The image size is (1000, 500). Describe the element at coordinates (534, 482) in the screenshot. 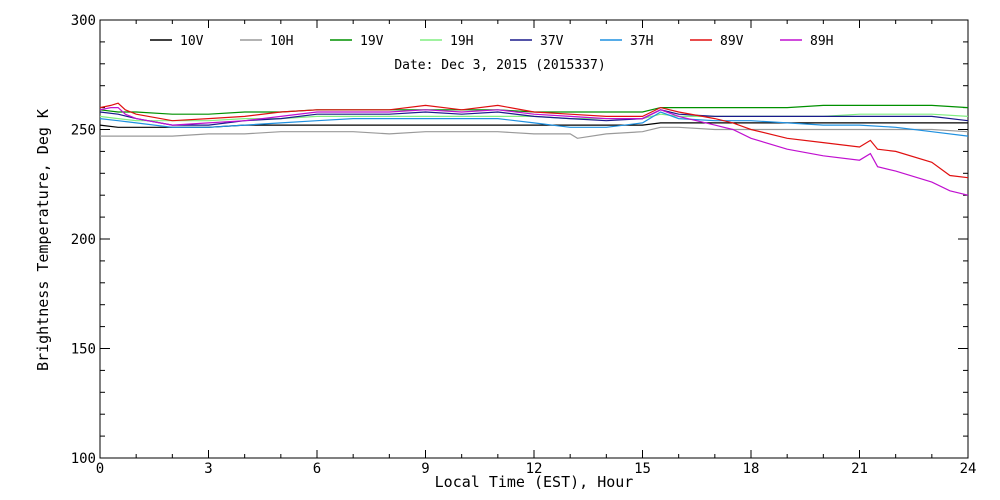

I see `x-axis-label: Local Time (EST), Hour` at that location.